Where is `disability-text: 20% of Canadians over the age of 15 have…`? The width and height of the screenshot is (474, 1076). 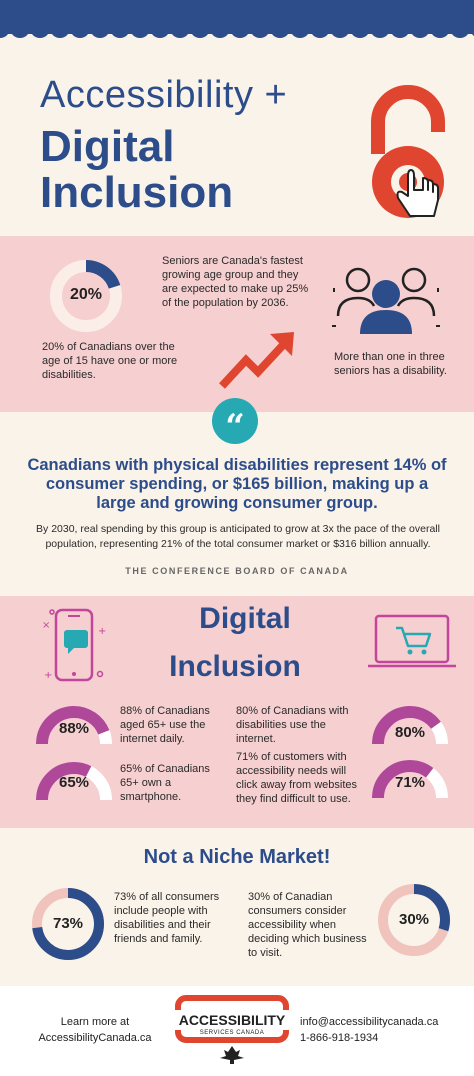
disability-text: 20% of Canadians over the age of 15 have… is located at coordinates (110, 361).